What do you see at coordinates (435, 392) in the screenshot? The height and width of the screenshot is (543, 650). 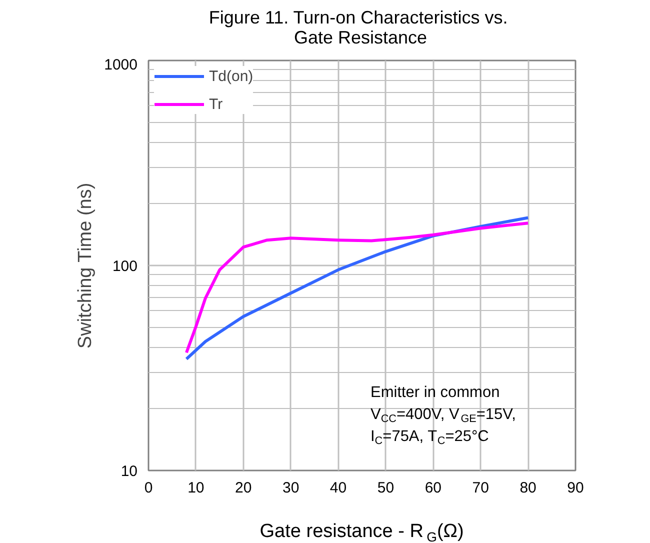 I see `annotation: Emitter in common` at bounding box center [435, 392].